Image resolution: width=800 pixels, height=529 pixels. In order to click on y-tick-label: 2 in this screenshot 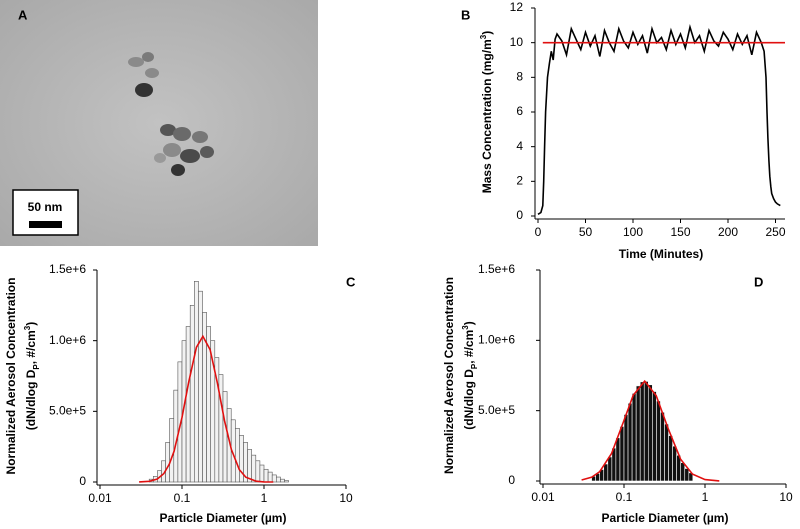, I will do `click(519, 181)`.